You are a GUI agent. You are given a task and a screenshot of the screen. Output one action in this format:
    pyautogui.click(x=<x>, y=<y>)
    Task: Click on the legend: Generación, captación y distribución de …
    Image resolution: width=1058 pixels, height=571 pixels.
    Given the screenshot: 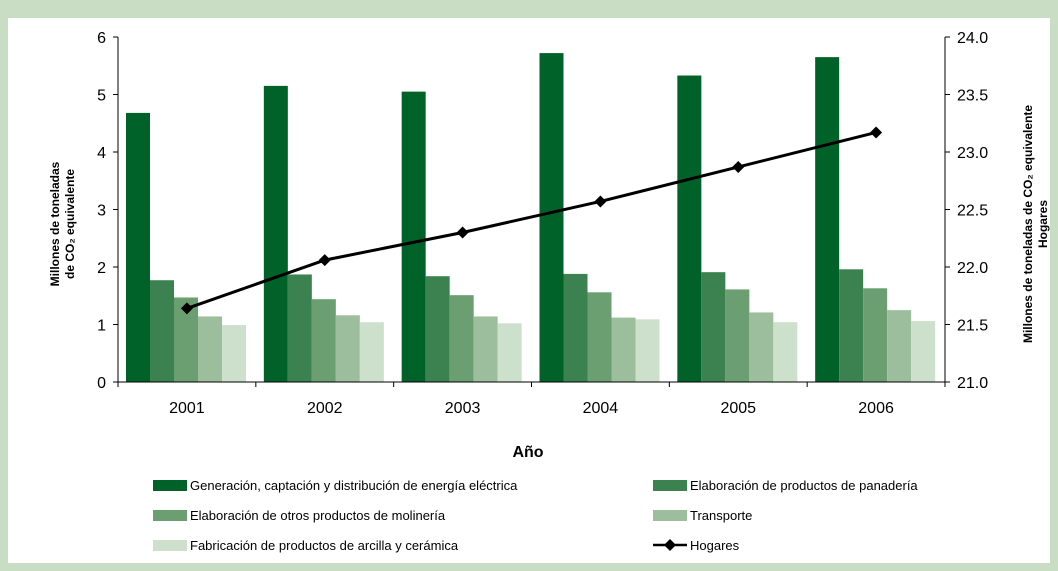 What is the action you would take?
    pyautogui.click(x=535, y=515)
    